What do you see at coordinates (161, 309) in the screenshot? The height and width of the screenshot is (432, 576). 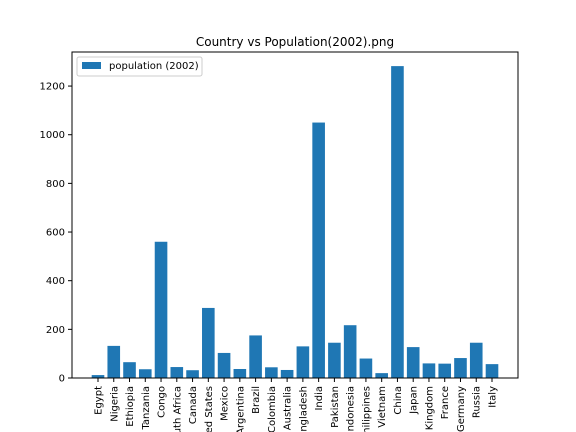 I see `bar-congo` at bounding box center [161, 309].